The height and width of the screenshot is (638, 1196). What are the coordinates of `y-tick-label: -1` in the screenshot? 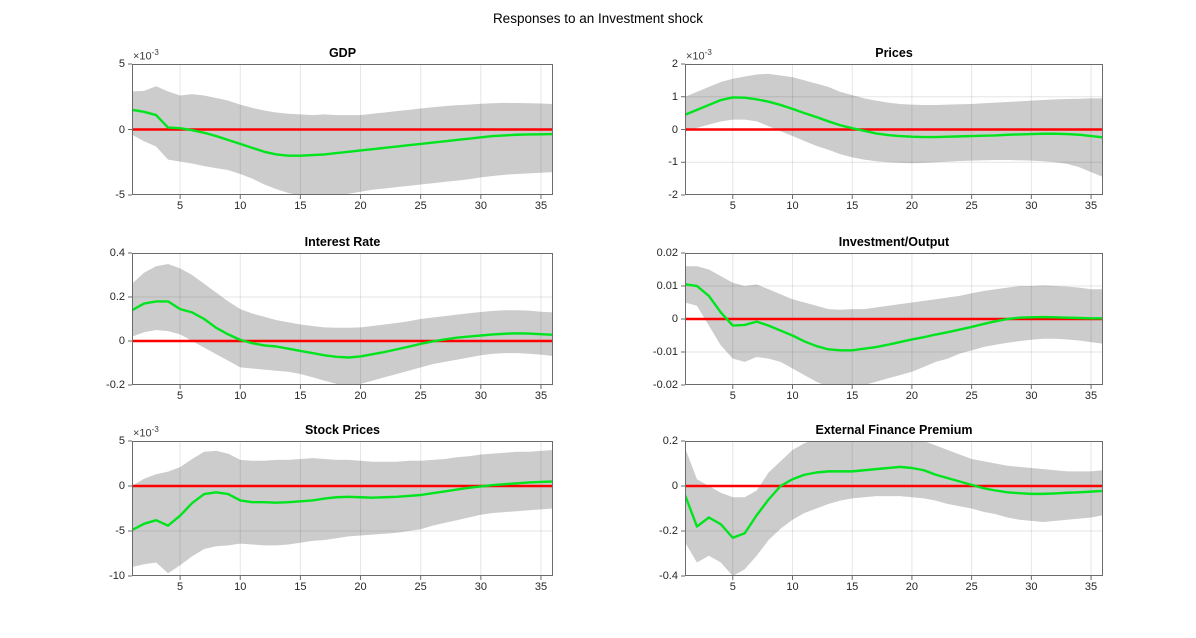 It's located at (673, 162).